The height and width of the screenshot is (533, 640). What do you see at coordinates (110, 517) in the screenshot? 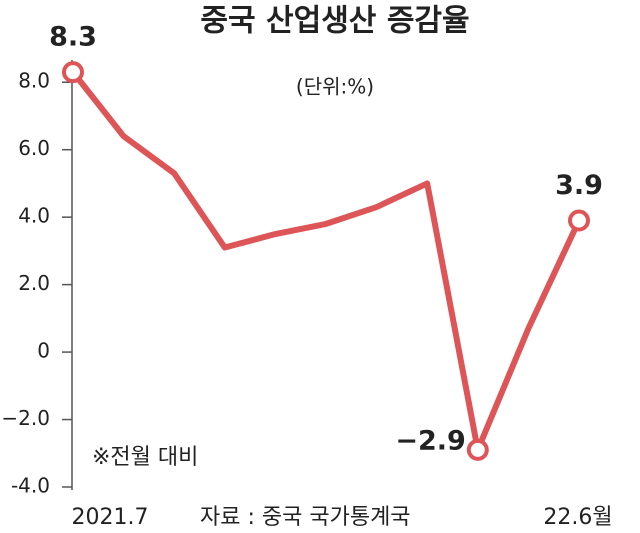
I see `x-tick-label: 2021.7` at bounding box center [110, 517].